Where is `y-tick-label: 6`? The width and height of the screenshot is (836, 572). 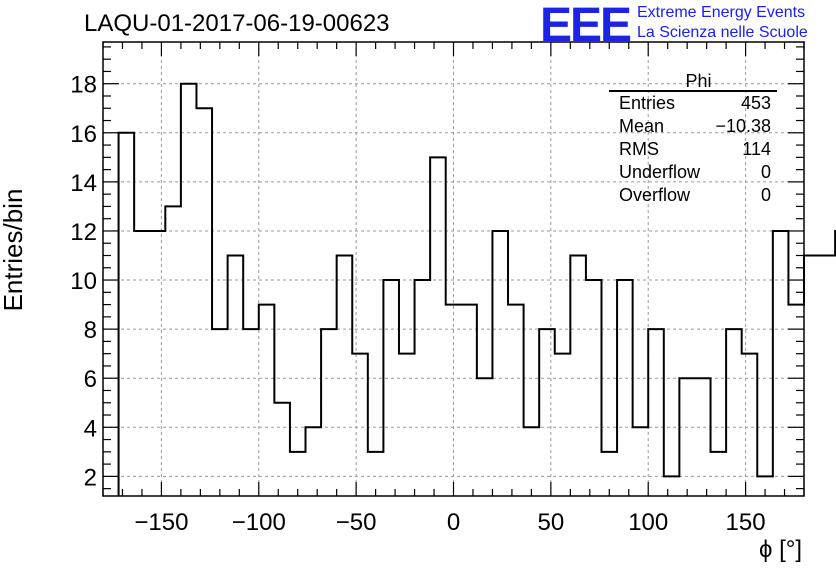
y-tick-label: 6 is located at coordinates (90, 379).